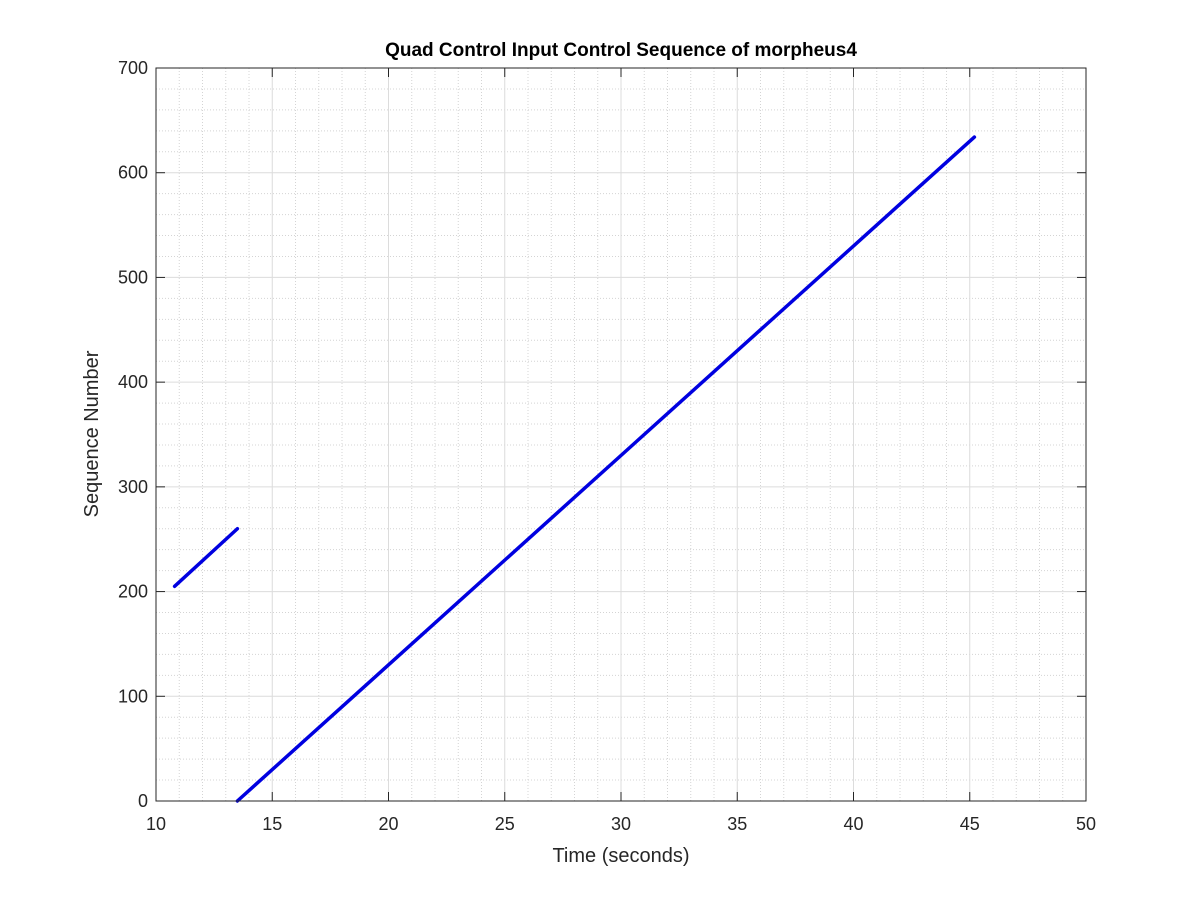  Describe the element at coordinates (133, 68) in the screenshot. I see `y-tick-label: 700` at that location.